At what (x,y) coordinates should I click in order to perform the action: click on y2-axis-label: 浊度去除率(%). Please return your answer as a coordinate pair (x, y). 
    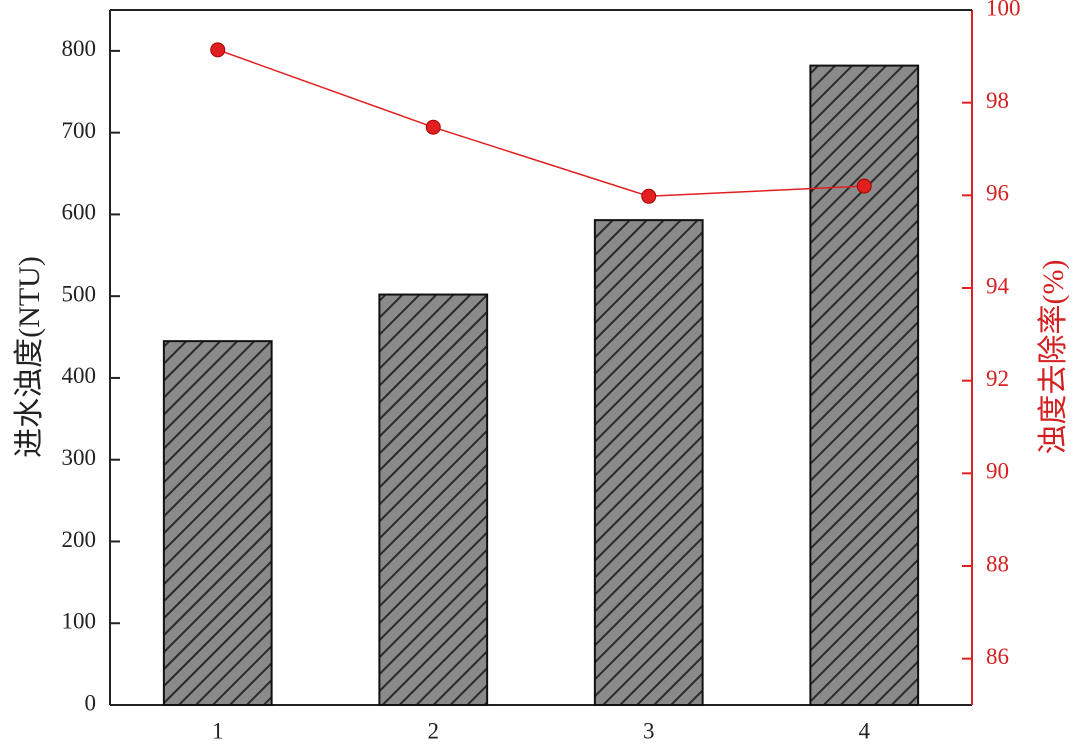
    Looking at the image, I should click on (1053, 357).